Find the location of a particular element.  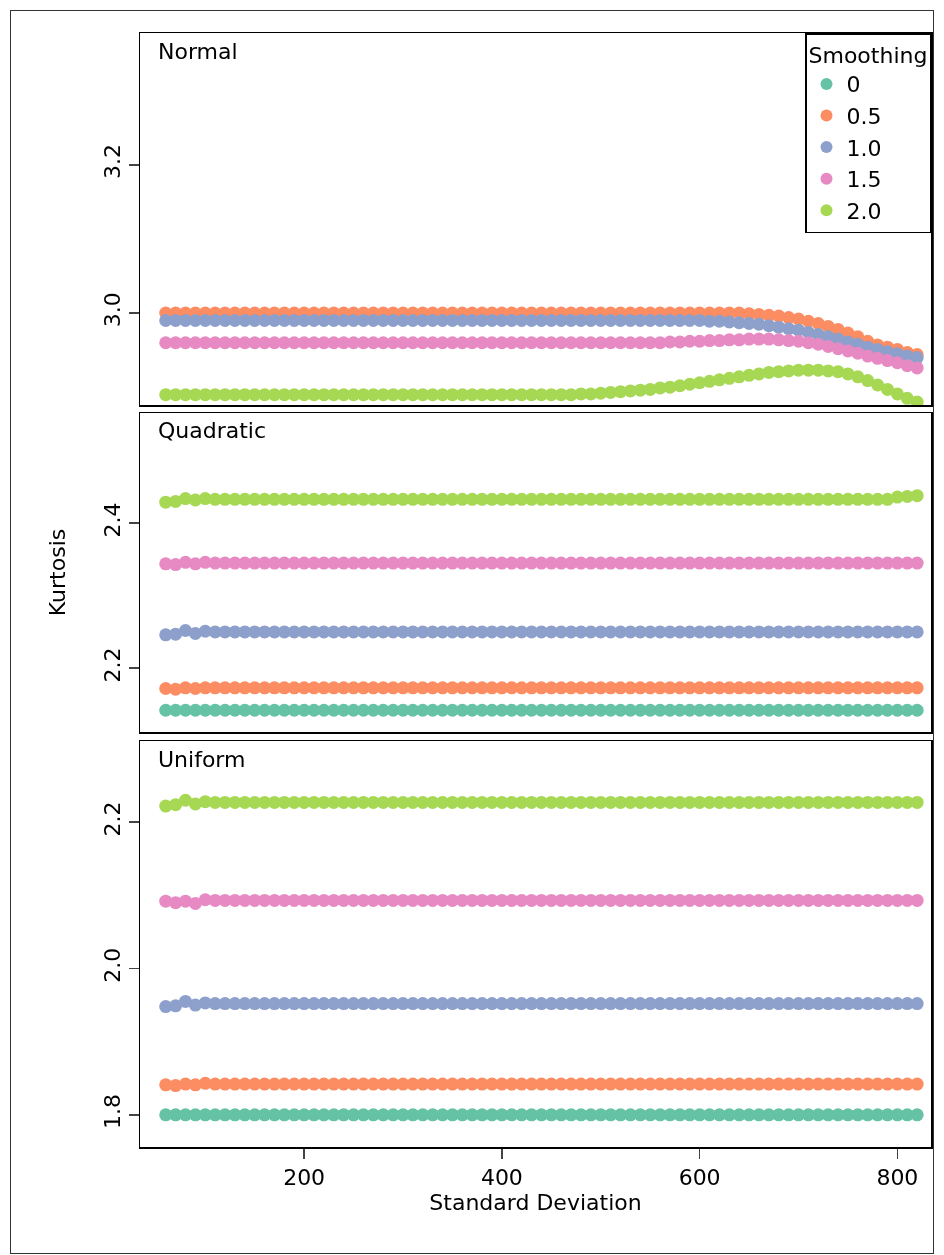

legend-title: Smoothing is located at coordinates (868, 56).